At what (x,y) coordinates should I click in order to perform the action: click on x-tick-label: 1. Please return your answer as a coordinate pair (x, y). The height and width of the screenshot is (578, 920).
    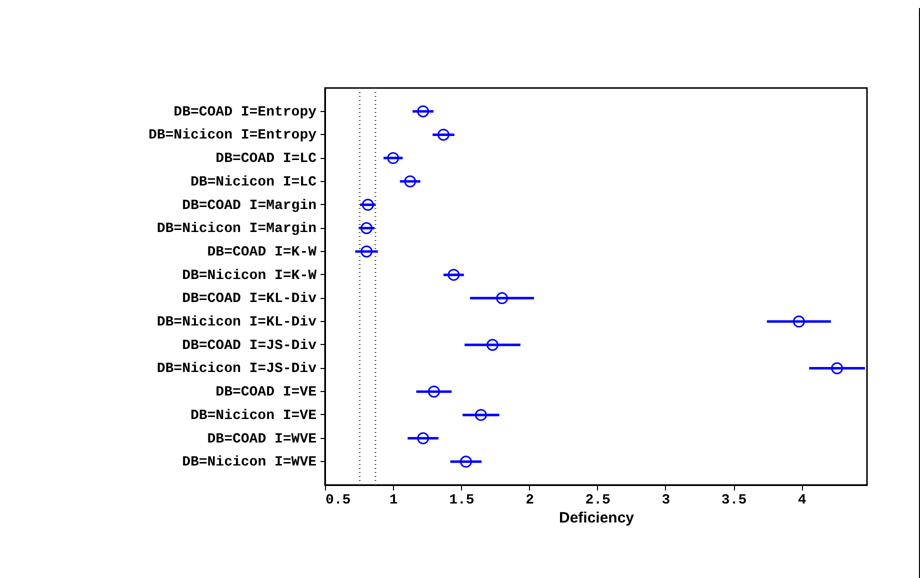
    Looking at the image, I should click on (393, 500).